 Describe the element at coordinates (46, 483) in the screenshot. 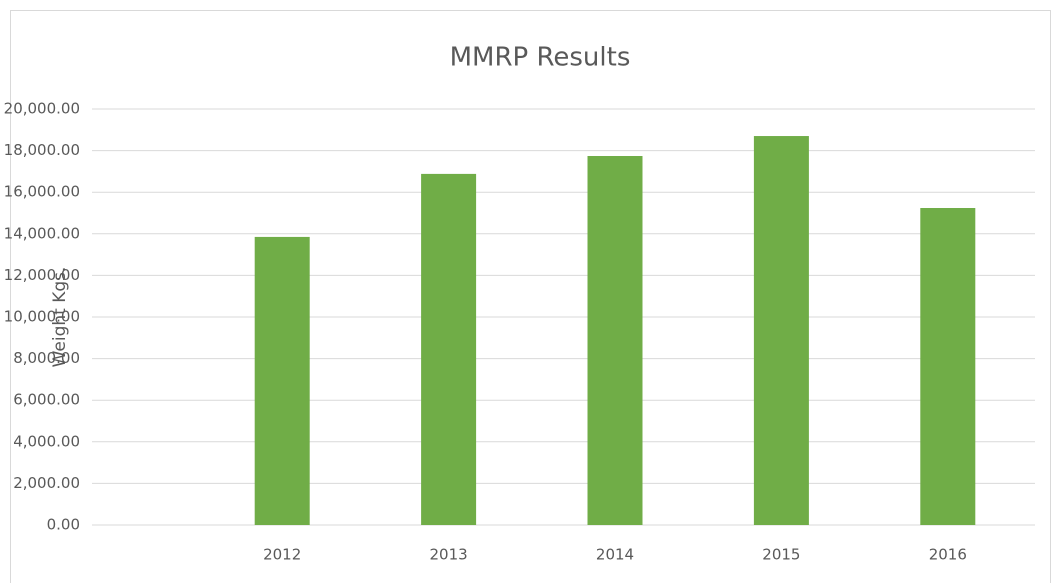

I see `y-tick-label: 2,000.00` at that location.